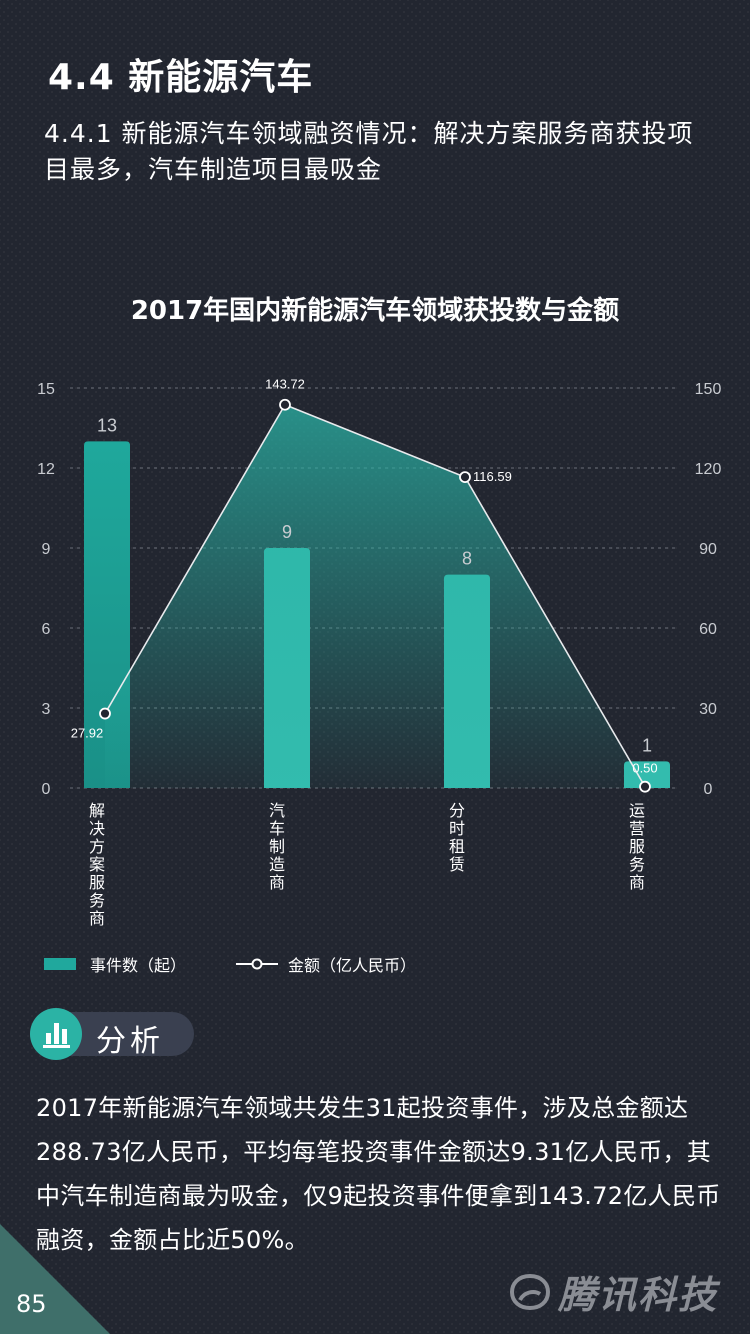 This screenshot has width=750, height=1334. What do you see at coordinates (87, 733) in the screenshot?
I see `amount-value-label: 27.92` at bounding box center [87, 733].